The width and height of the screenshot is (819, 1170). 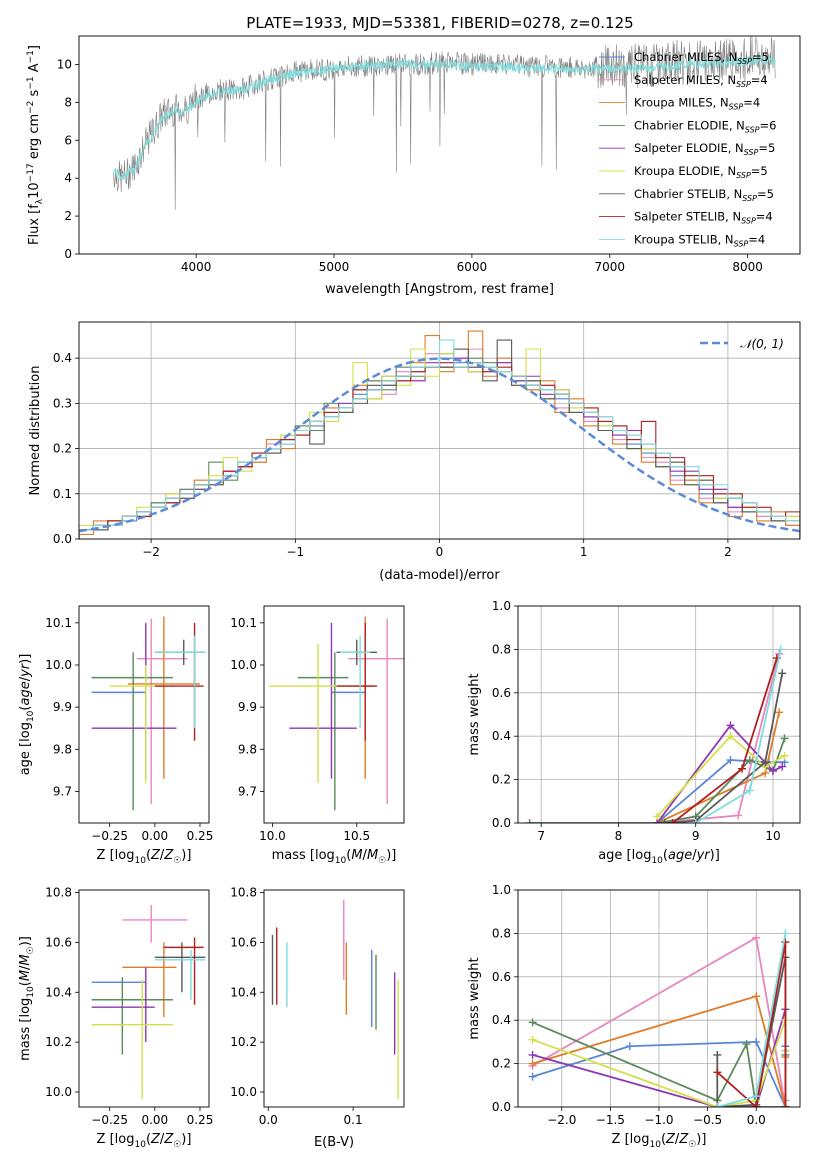 I want to click on y-tick-label: 9.7, so click(x=62, y=791).